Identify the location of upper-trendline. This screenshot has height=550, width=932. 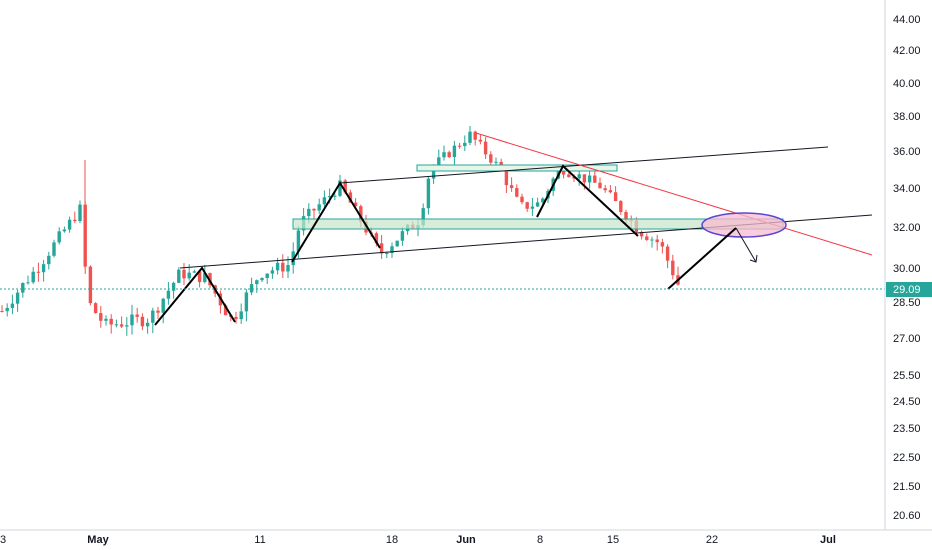
(584, 165).